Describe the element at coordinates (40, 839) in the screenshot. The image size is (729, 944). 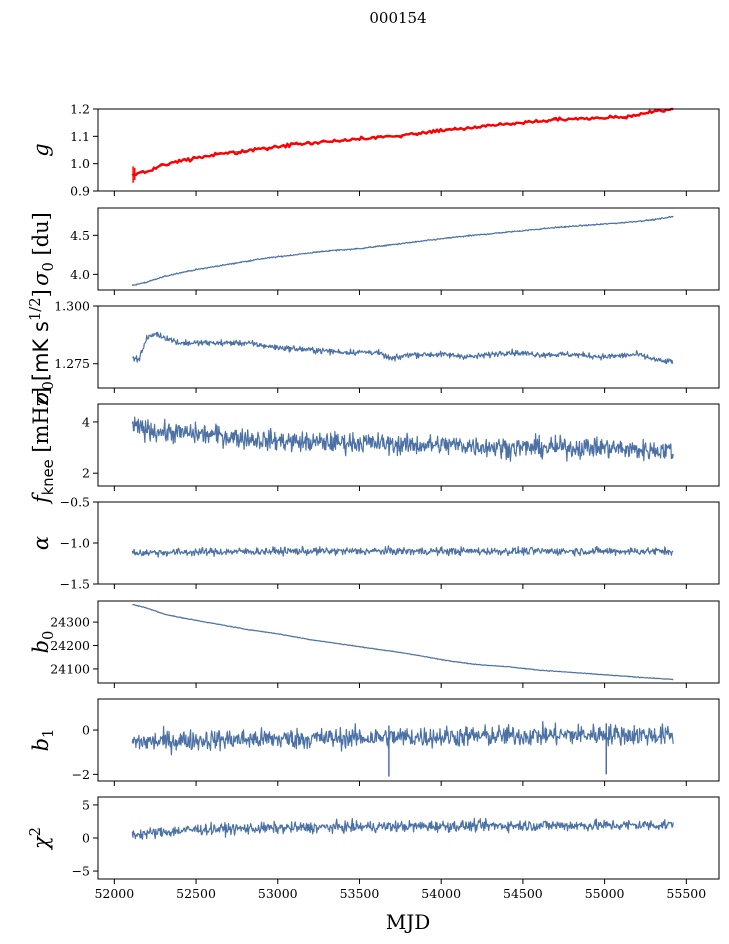
I see `y-axis-label-8: χ2` at that location.